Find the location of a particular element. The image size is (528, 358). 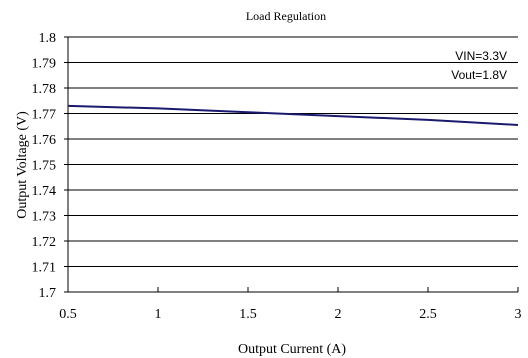

y-axis-label: Output Voltage (V) is located at coordinates (22, 165).